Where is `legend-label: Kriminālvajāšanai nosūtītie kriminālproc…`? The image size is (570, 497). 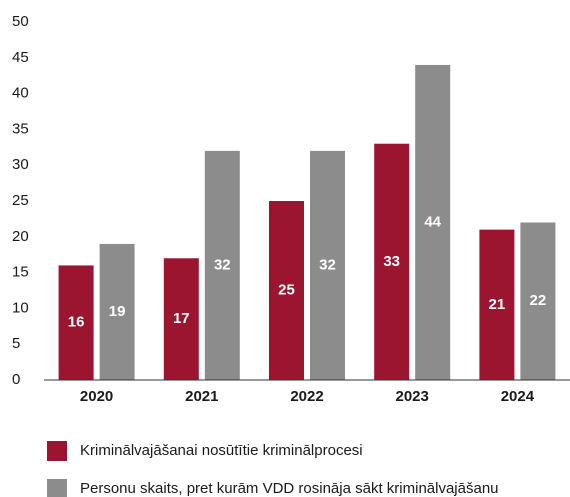
legend-label: Kriminālvajāšanai nosūtītie kriminālproc… is located at coordinates (221, 450).